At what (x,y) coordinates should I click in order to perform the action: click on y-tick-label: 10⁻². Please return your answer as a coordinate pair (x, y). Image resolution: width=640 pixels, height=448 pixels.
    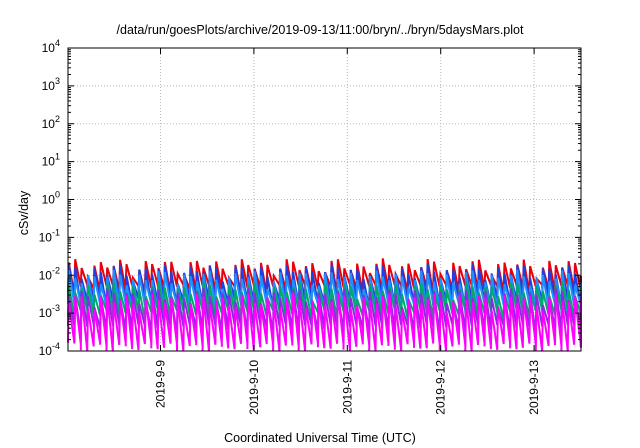
    Looking at the image, I should click on (49, 273).